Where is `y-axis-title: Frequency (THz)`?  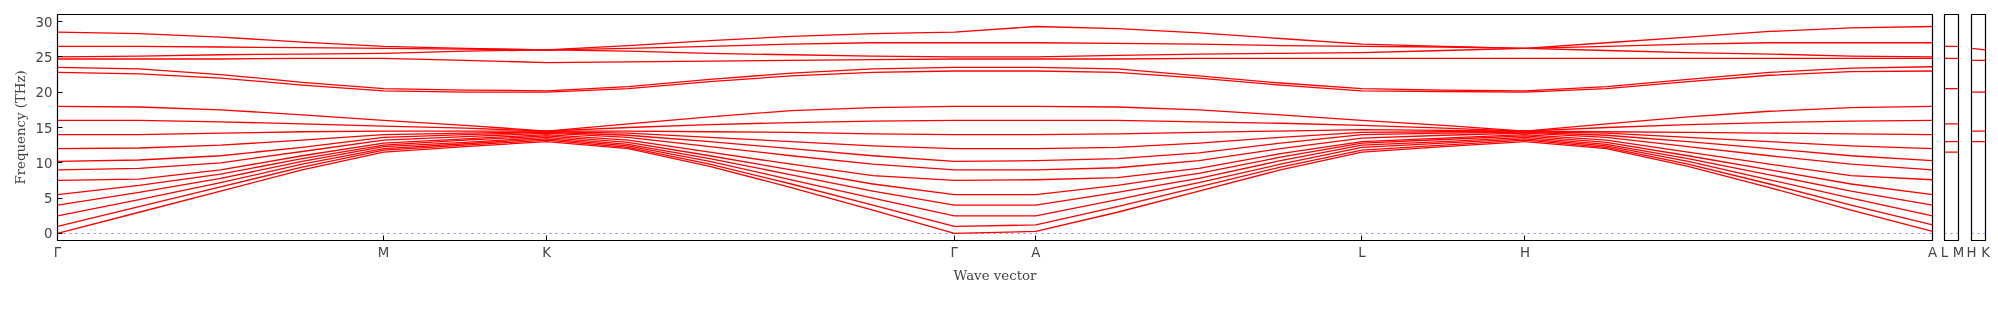 y-axis-title: Frequency (THz) is located at coordinates (20, 127).